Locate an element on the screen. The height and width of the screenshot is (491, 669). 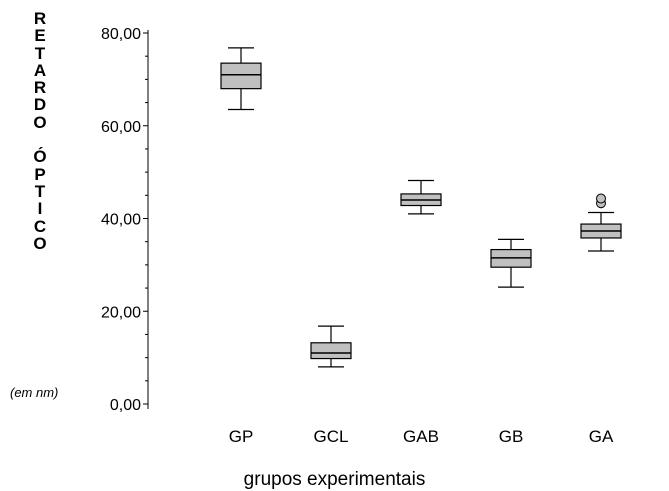
y-axis-unit: (em nm) is located at coordinates (34, 392).